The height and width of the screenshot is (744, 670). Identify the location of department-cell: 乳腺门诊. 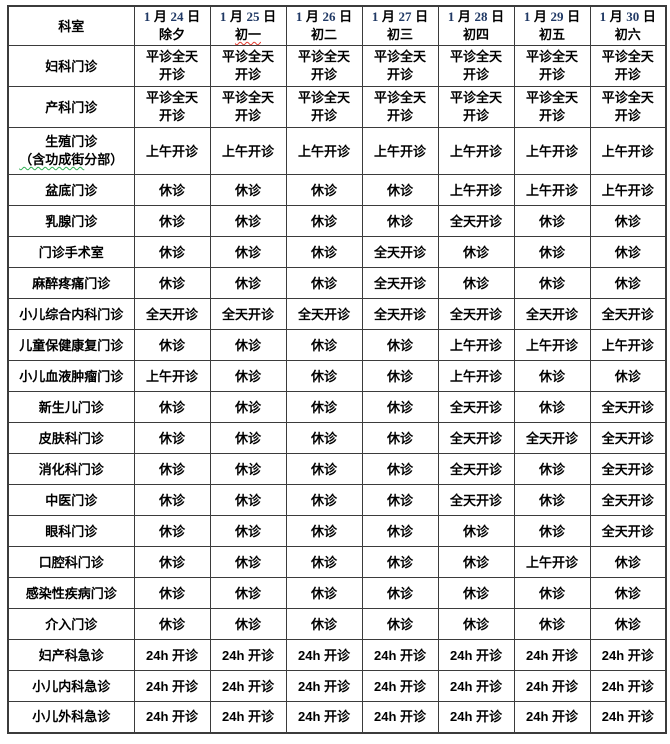
(71, 221).